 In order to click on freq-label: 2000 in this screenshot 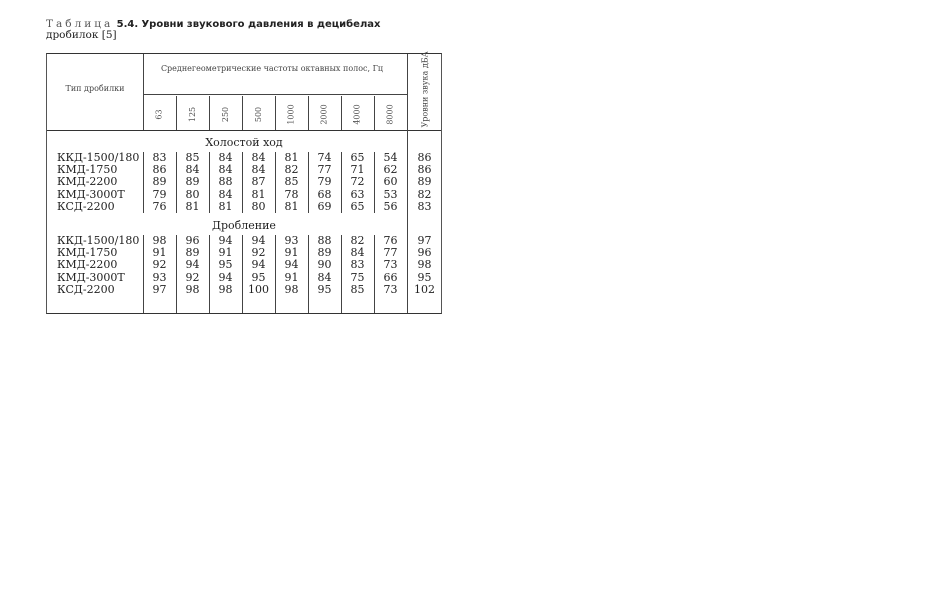, I will do `click(324, 114)`.